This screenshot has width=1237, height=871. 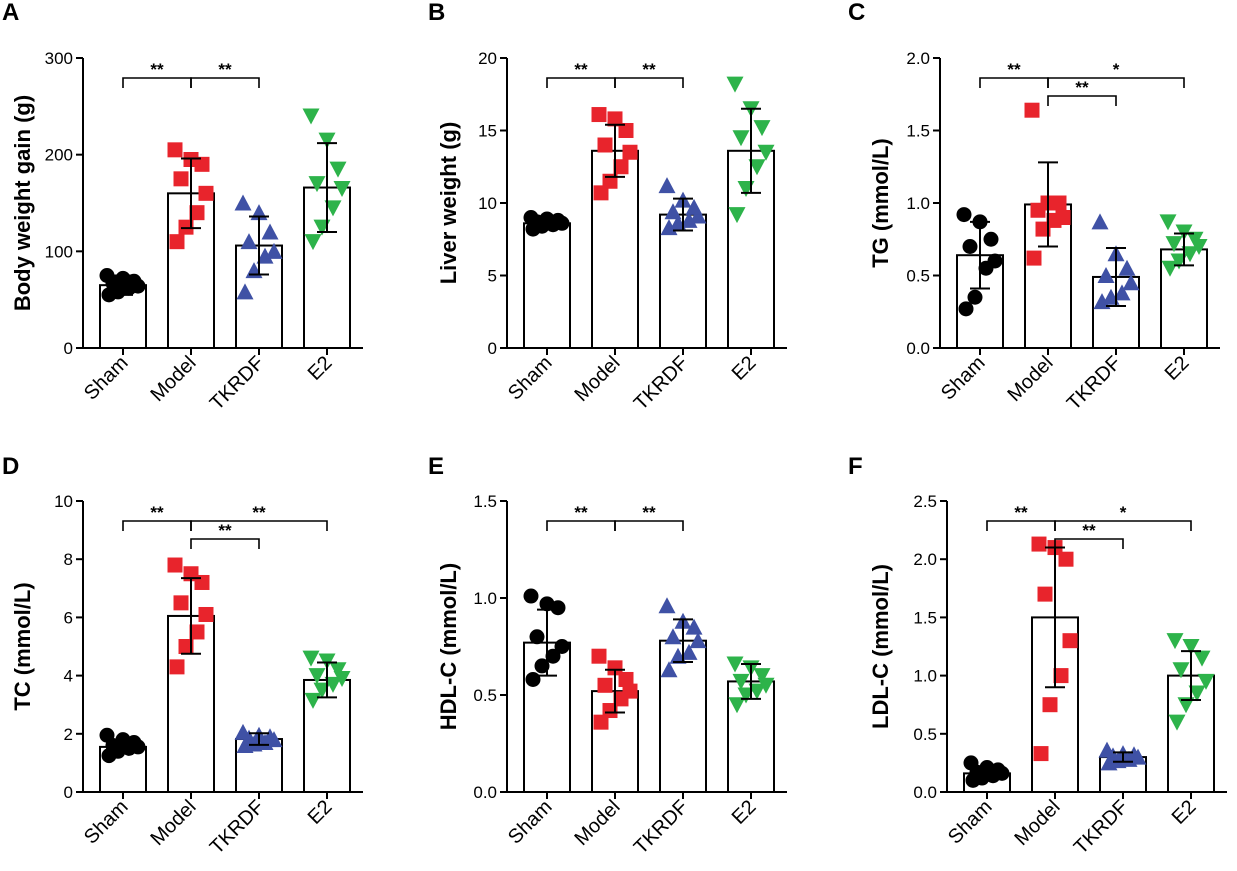 I want to click on y-tick-label-c-4: 2.0, so click(x=918, y=58).